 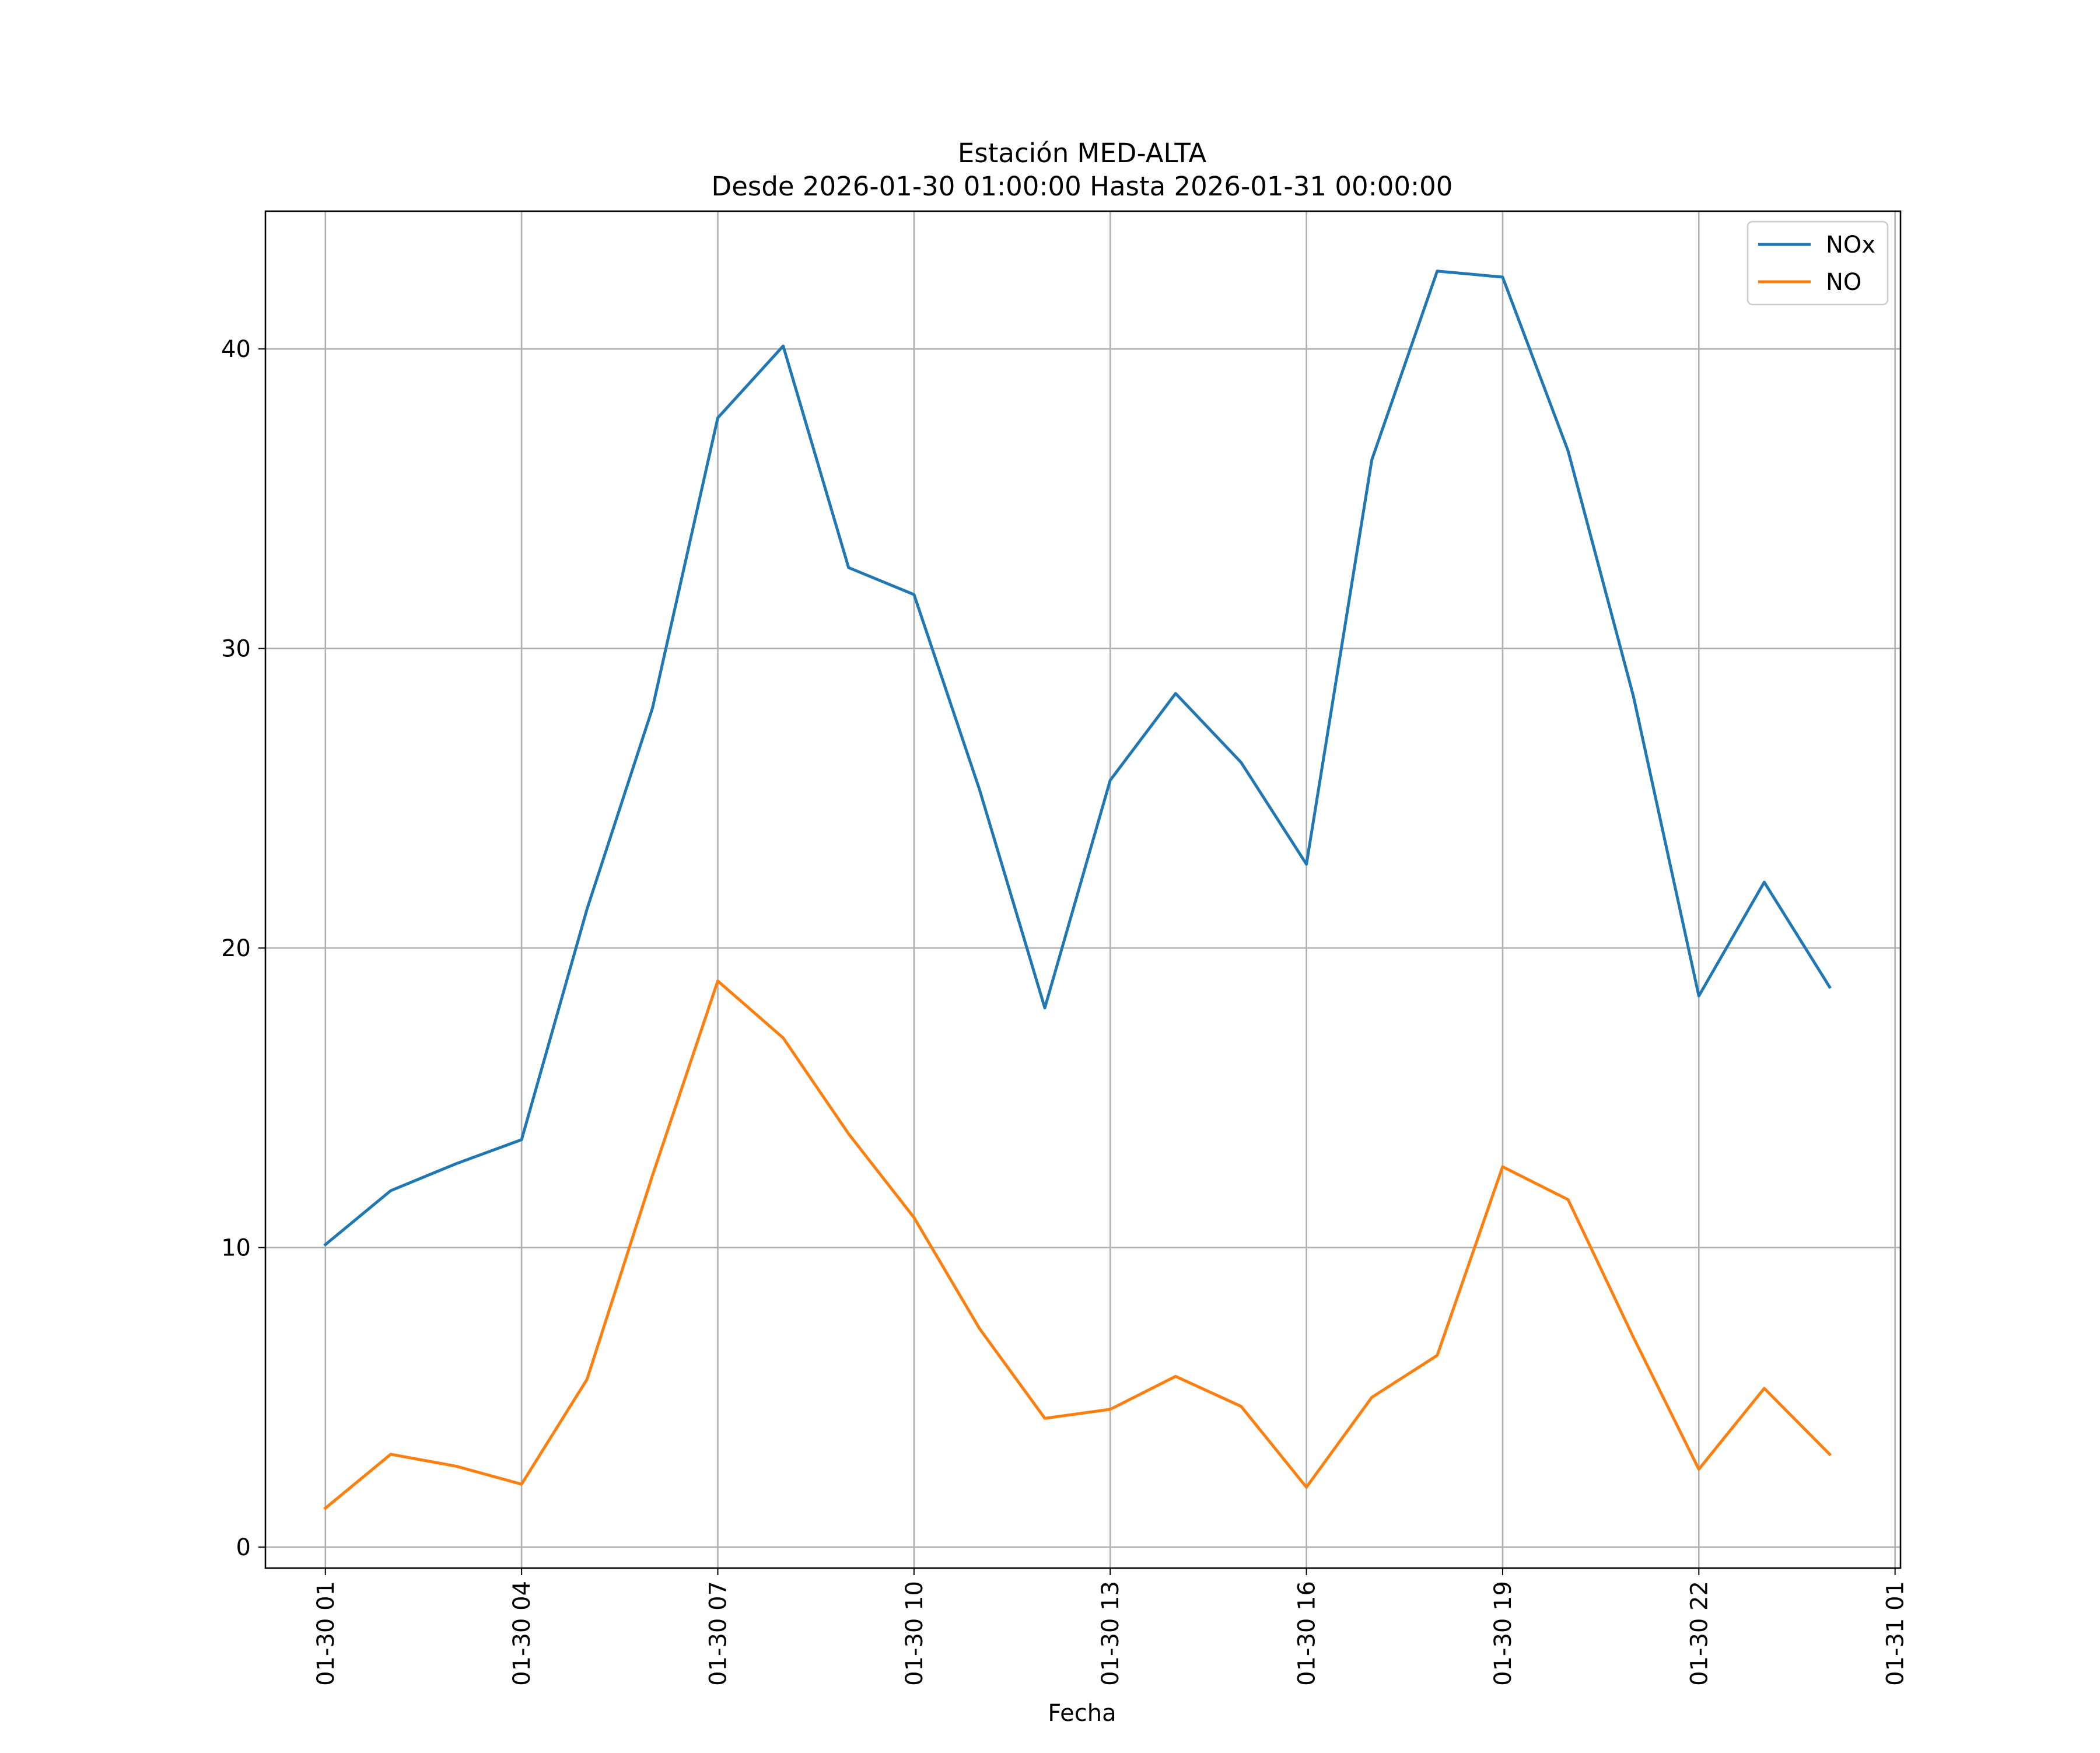 What do you see at coordinates (1307, 1633) in the screenshot?
I see `x-tick-label: 01-30 16` at bounding box center [1307, 1633].